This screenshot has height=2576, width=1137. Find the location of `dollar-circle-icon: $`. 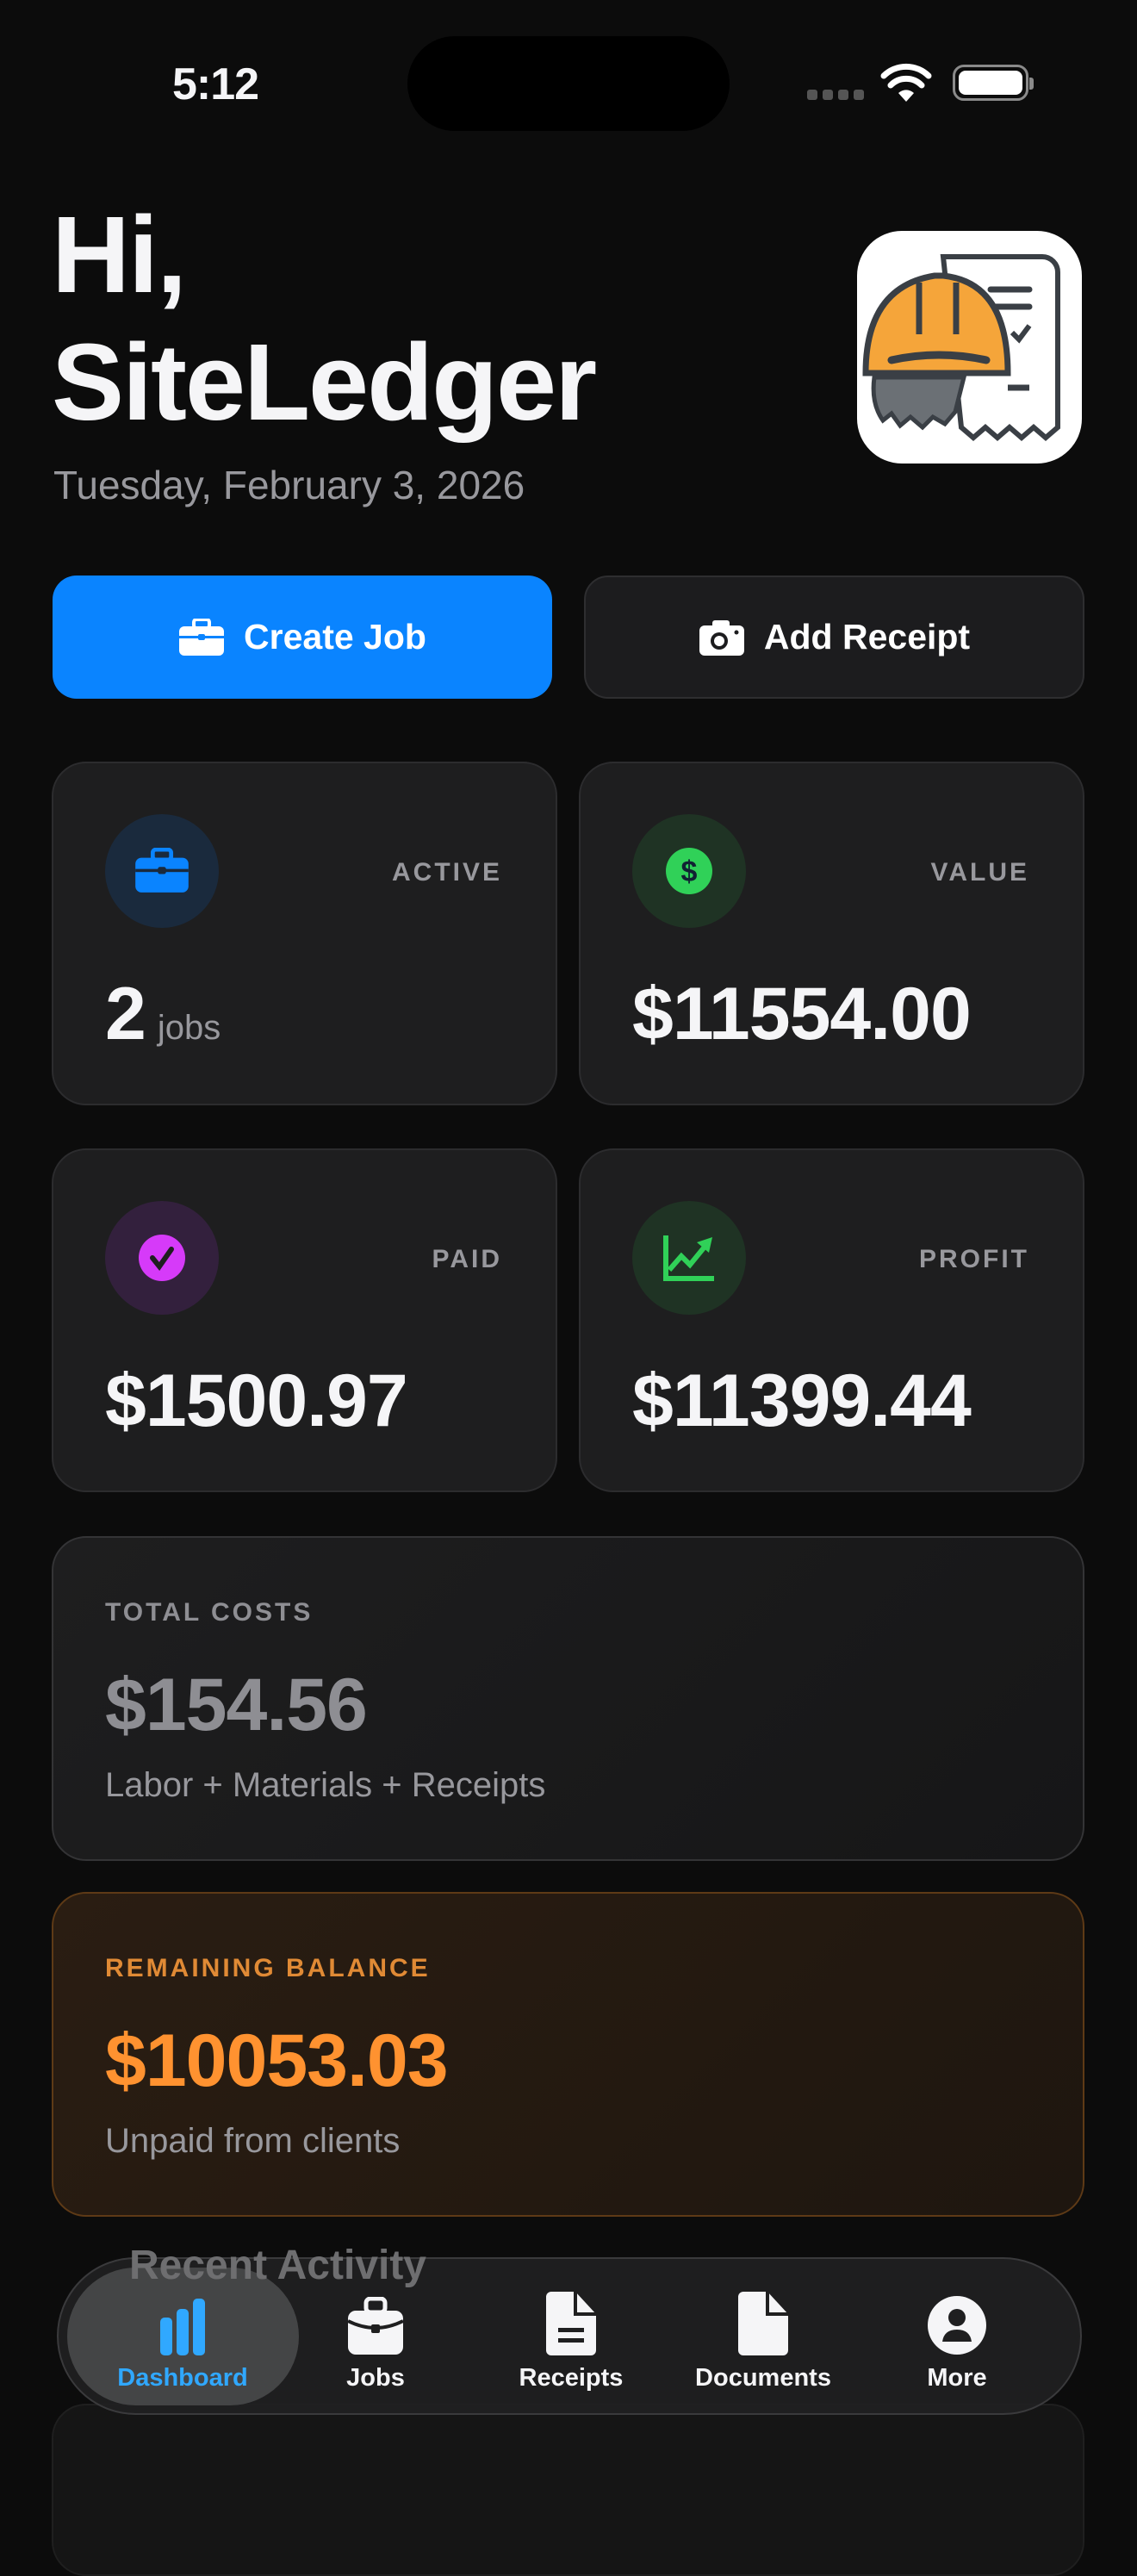

dollar-circle-icon: $ is located at coordinates (689, 871).